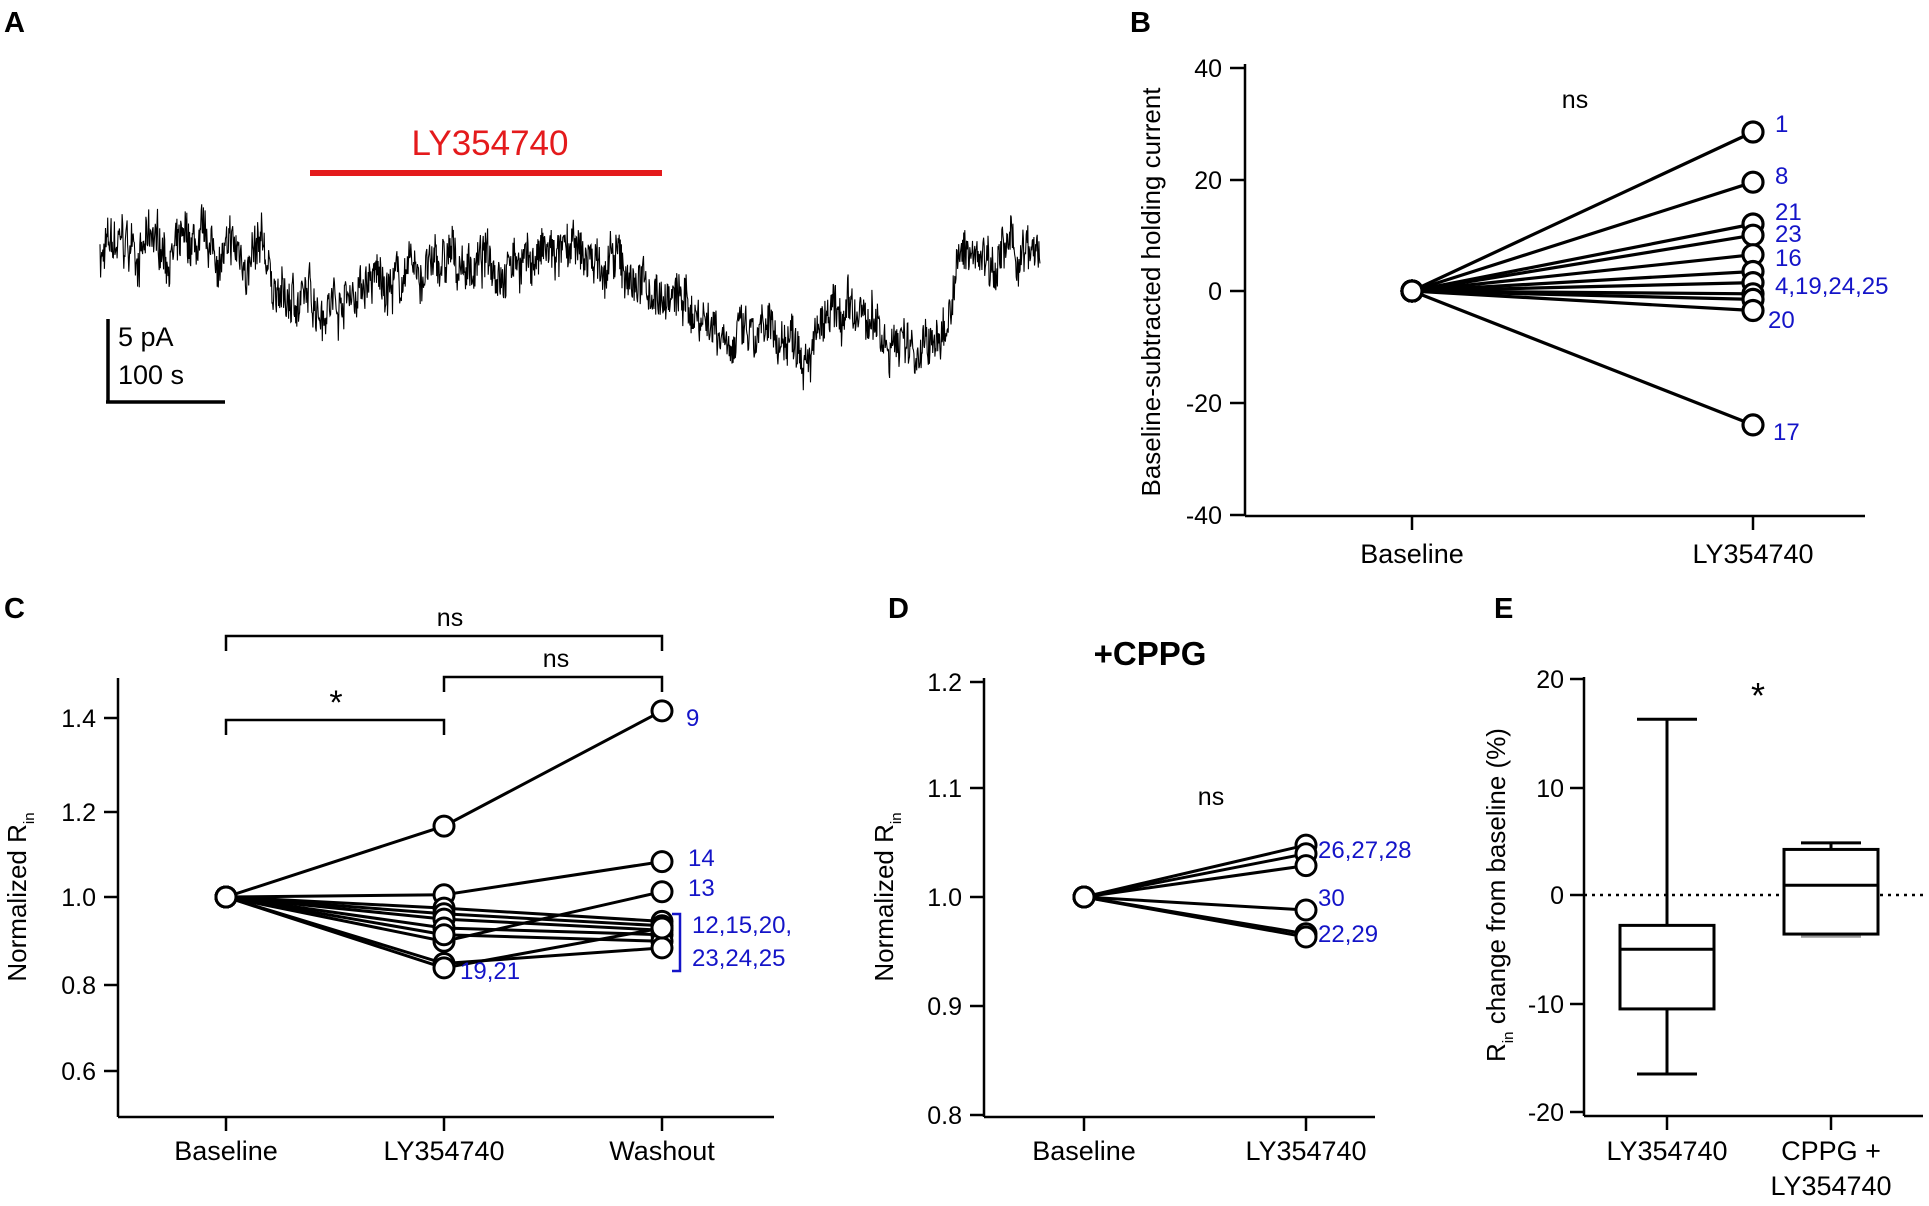 The width and height of the screenshot is (1929, 1206). What do you see at coordinates (1546, 1113) in the screenshot?
I see `panel-e-yticklabel-neg20: -20` at bounding box center [1546, 1113].